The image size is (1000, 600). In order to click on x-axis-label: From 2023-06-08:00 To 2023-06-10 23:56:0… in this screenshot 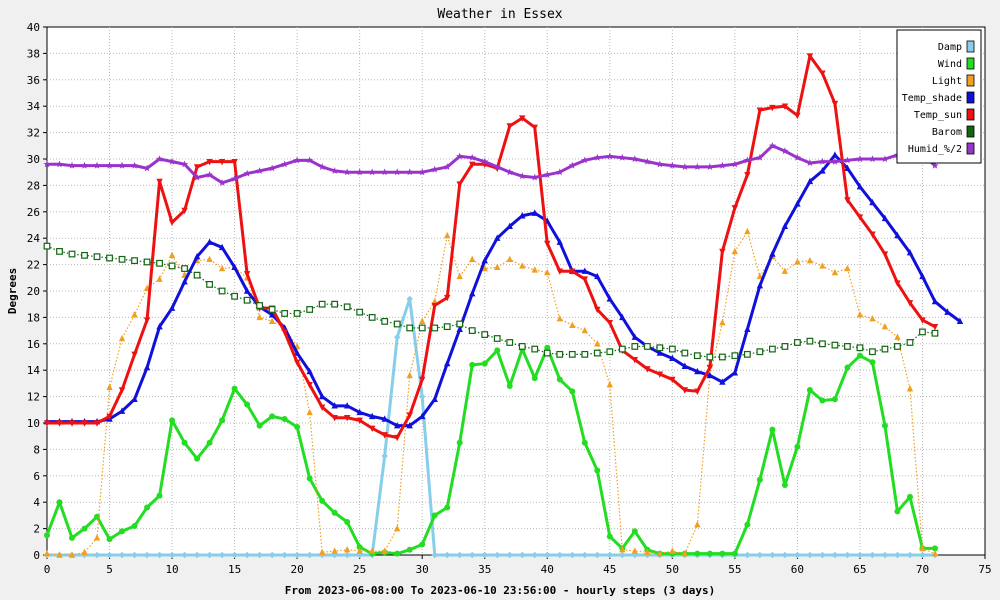, I will do `click(500, 590)`.